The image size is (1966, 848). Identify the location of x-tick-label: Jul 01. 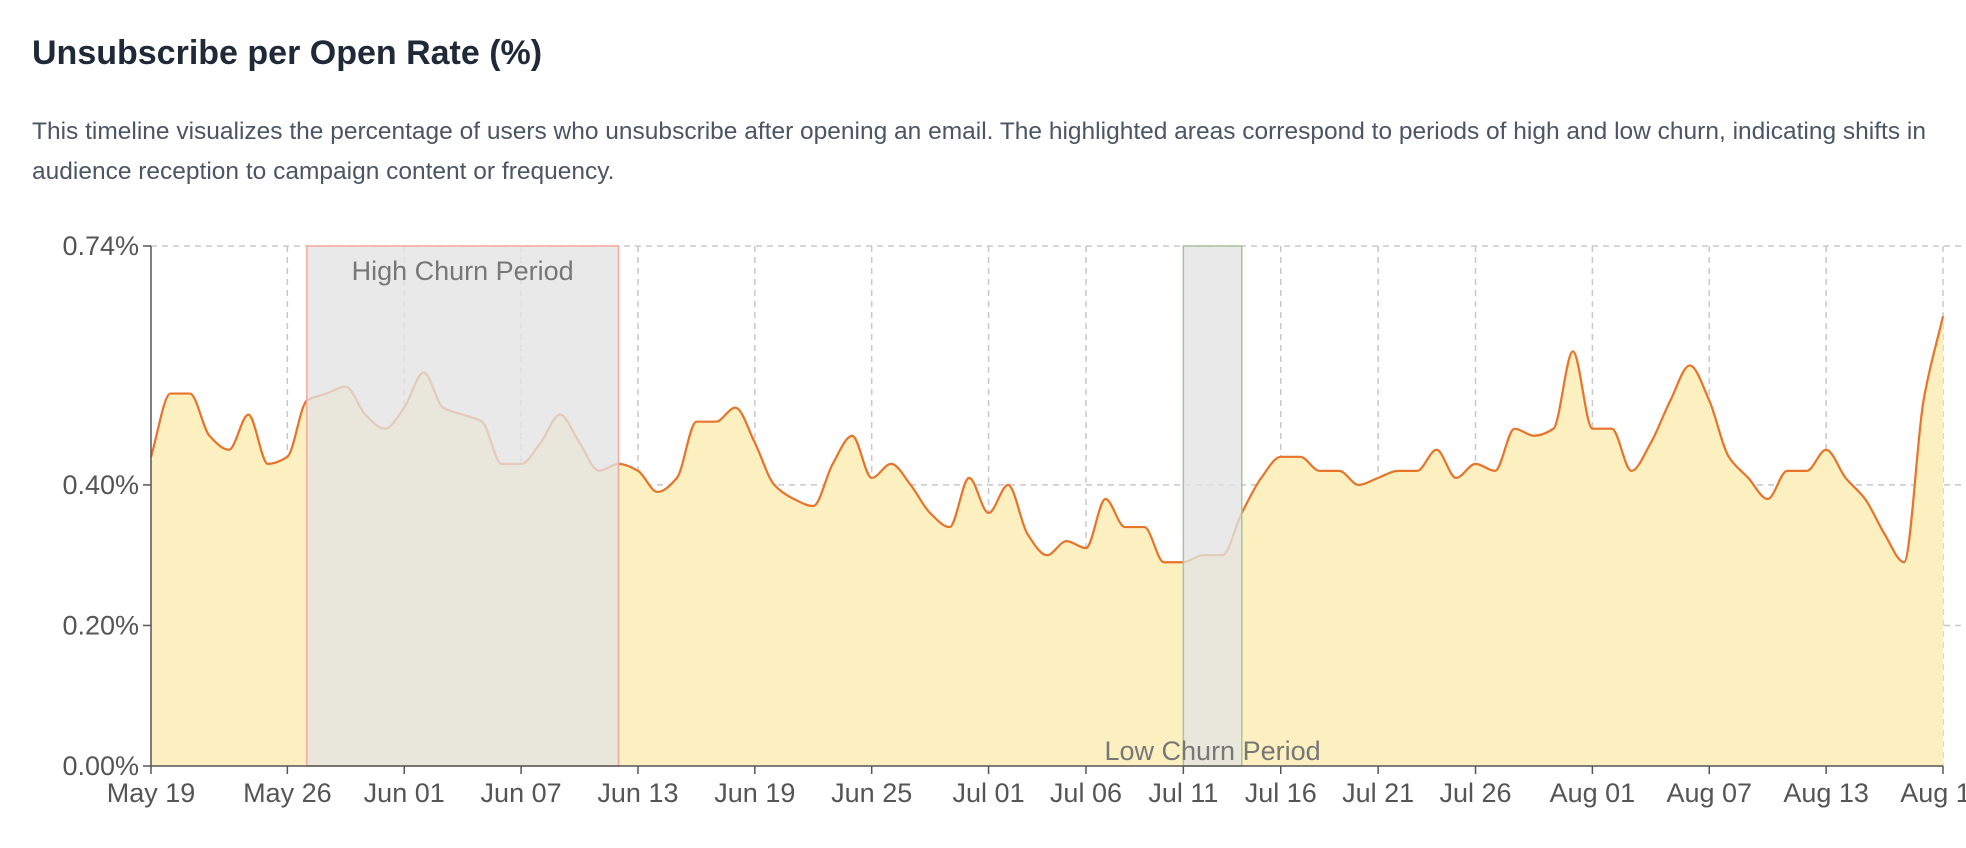
(989, 793).